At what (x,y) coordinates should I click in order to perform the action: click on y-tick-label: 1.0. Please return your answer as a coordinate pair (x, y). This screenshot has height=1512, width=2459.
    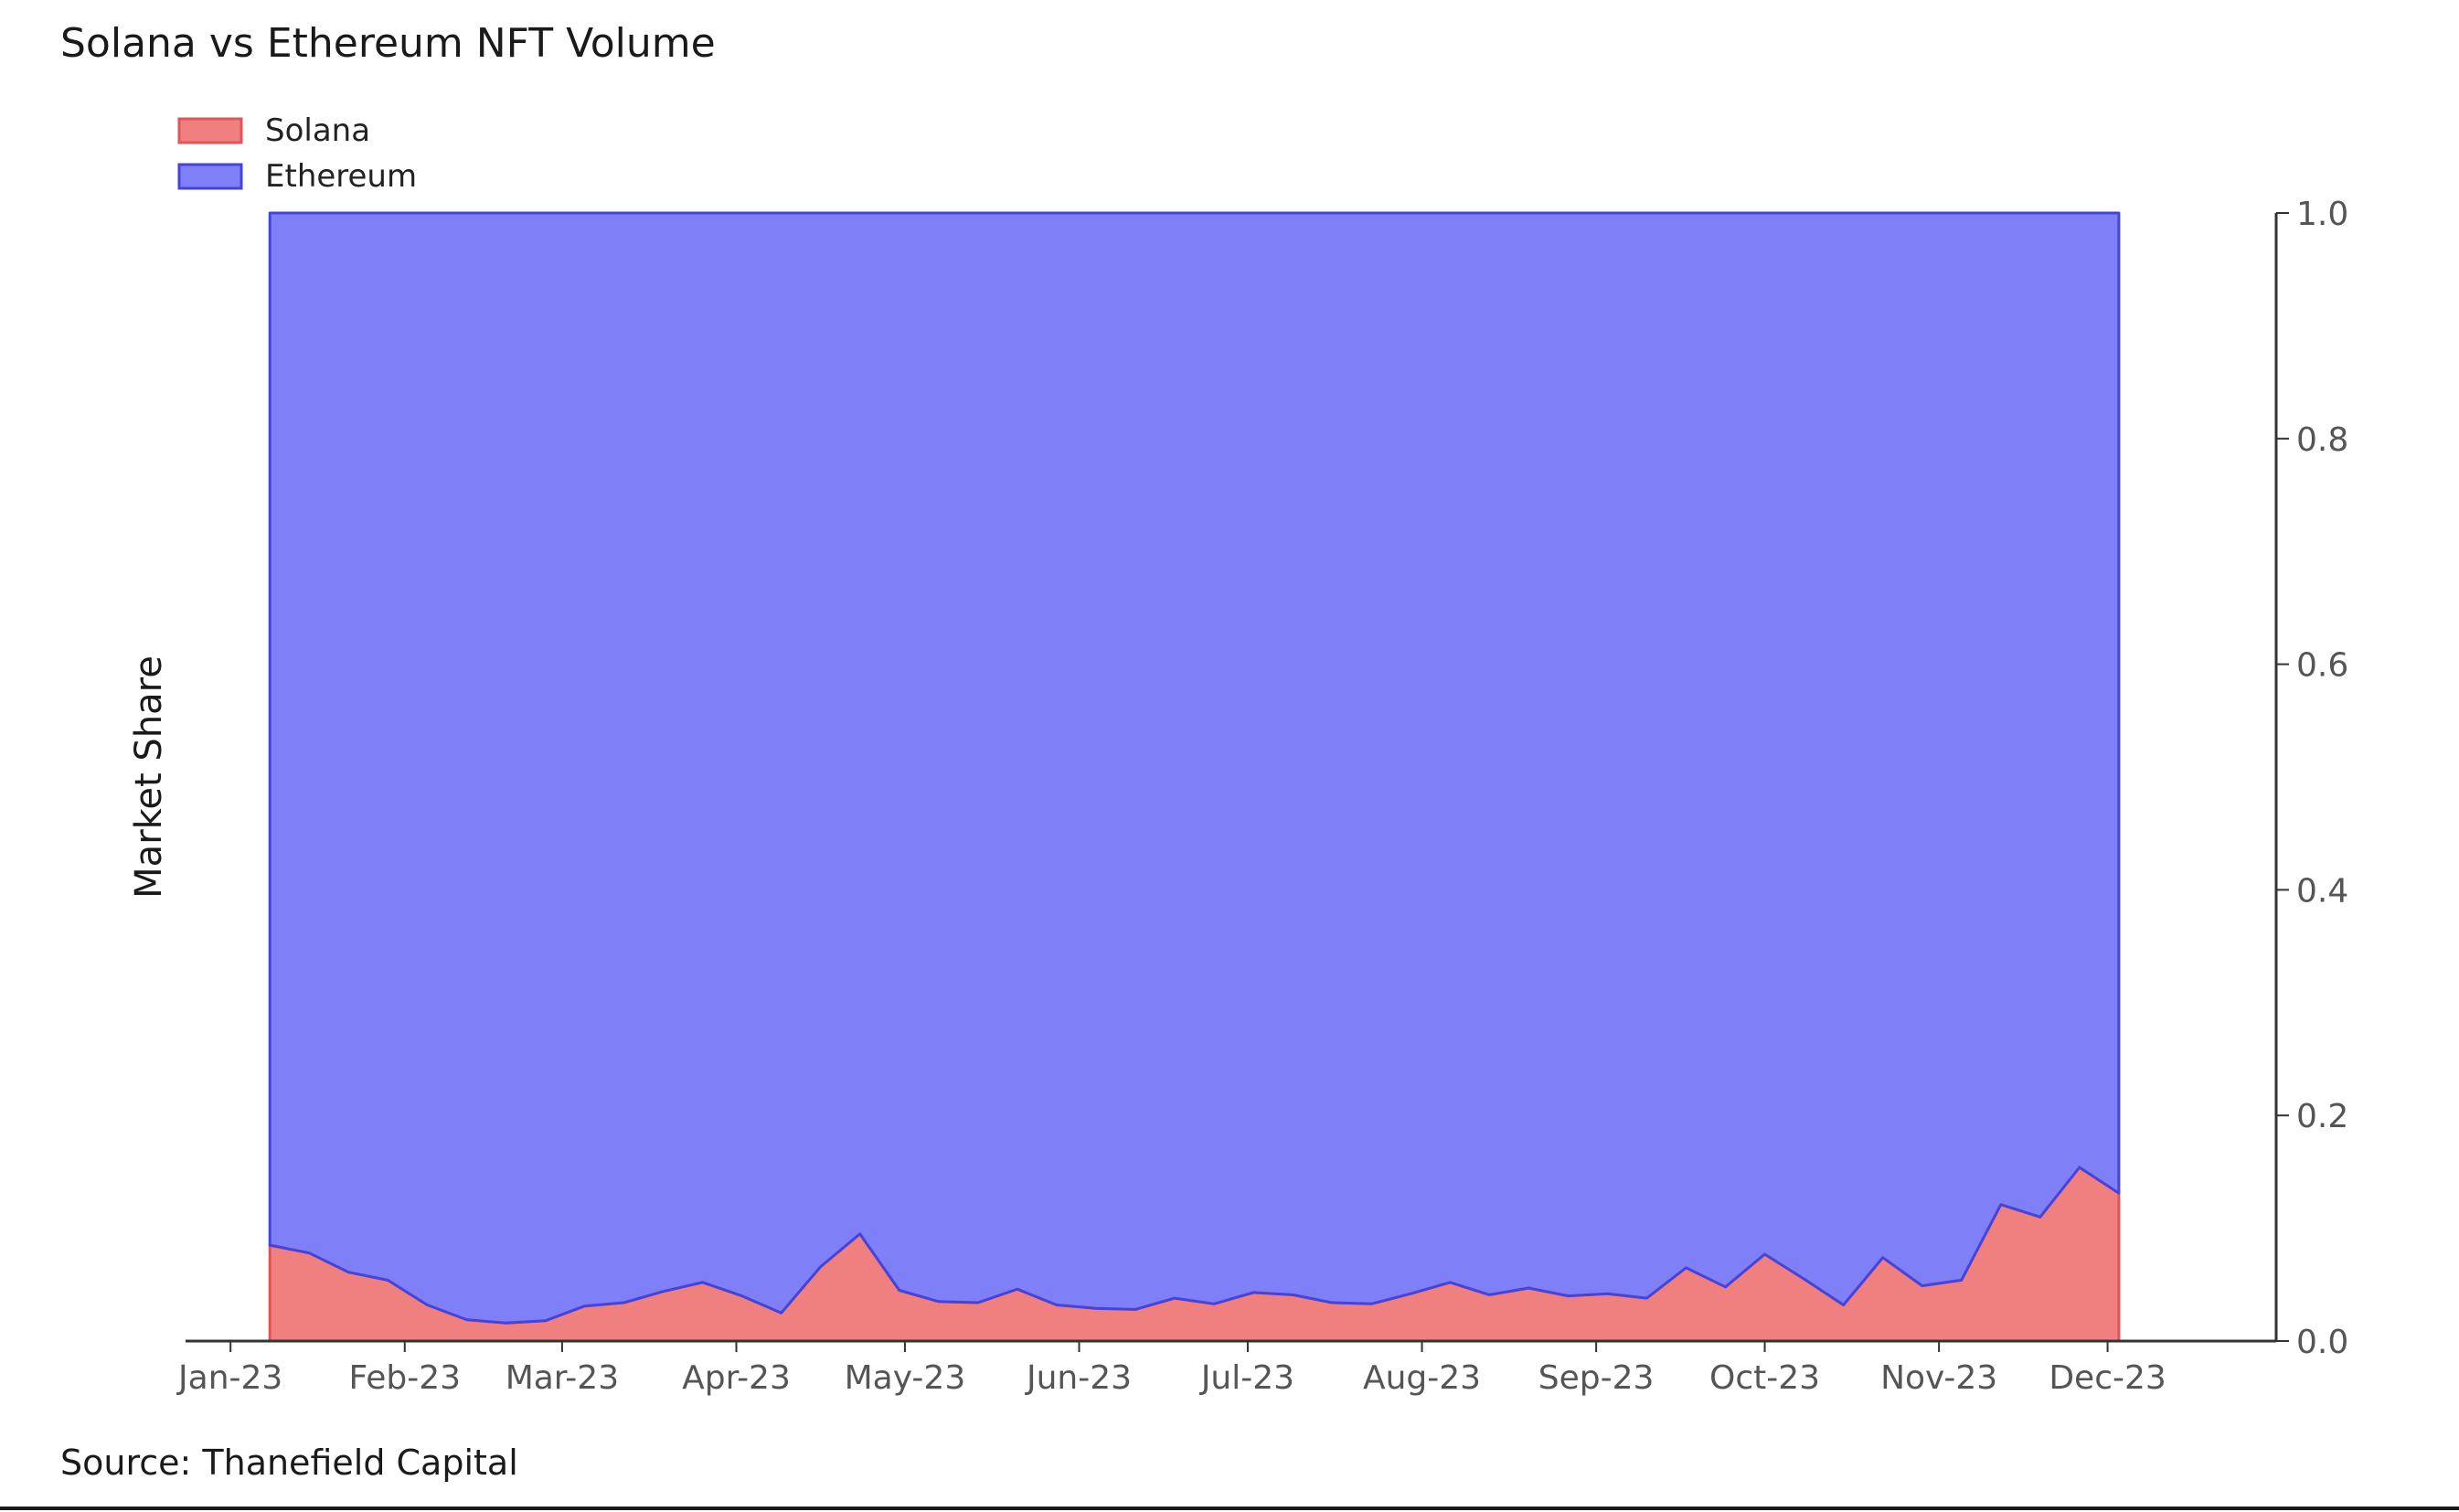
    Looking at the image, I should click on (2322, 214).